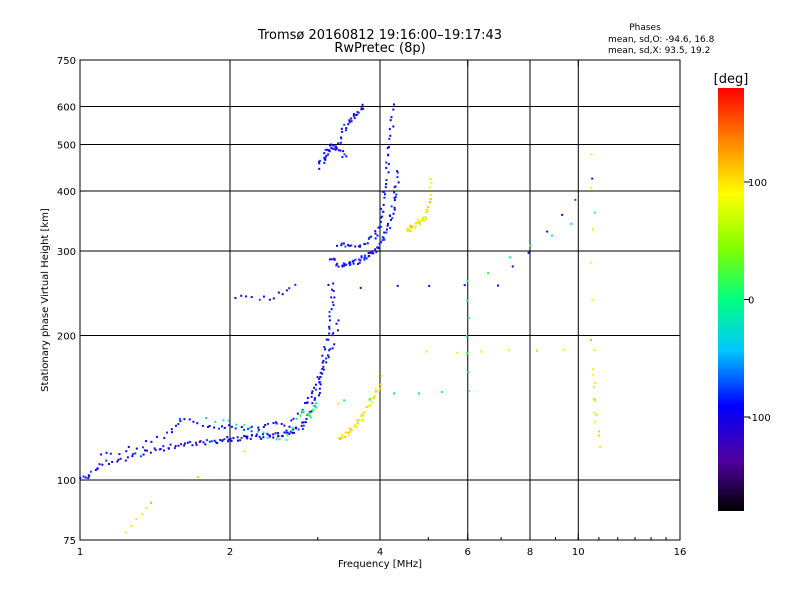  What do you see at coordinates (751, 301) in the screenshot?
I see `colorbar-tick-label: 0` at bounding box center [751, 301].